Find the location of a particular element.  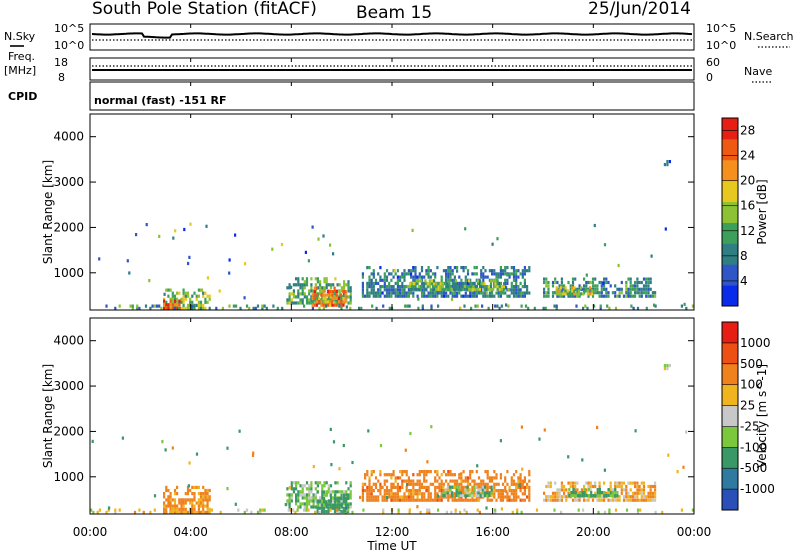

colorbar-tick-label: -100 is located at coordinates (753, 447).